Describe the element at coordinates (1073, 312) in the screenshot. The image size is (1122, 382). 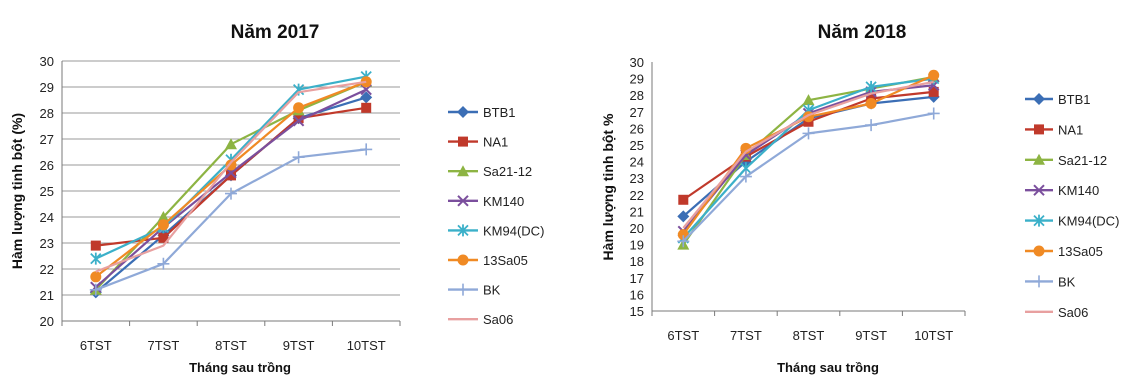
I see `legend-label: Sa06` at that location.